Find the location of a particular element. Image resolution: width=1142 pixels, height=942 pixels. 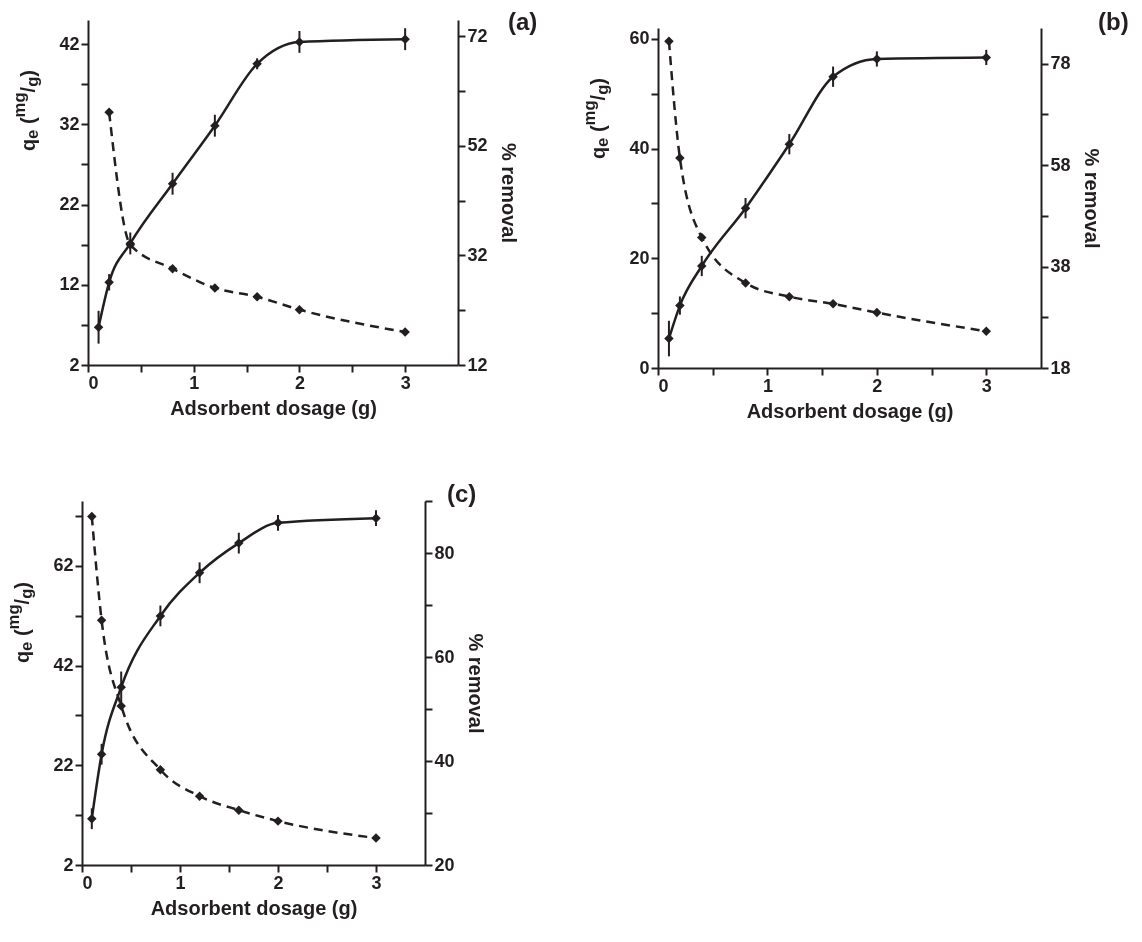

y-tick-label: 20 is located at coordinates (639, 257).